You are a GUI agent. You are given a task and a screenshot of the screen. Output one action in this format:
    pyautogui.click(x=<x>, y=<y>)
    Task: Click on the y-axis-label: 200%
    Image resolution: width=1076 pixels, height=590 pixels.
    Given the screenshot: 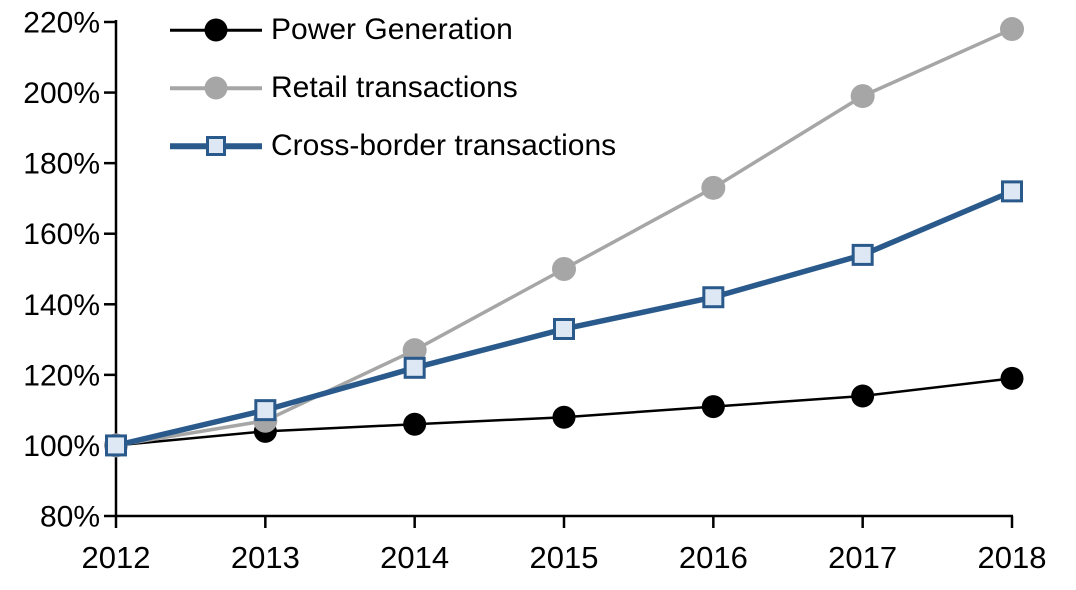 What is the action you would take?
    pyautogui.click(x=61, y=93)
    